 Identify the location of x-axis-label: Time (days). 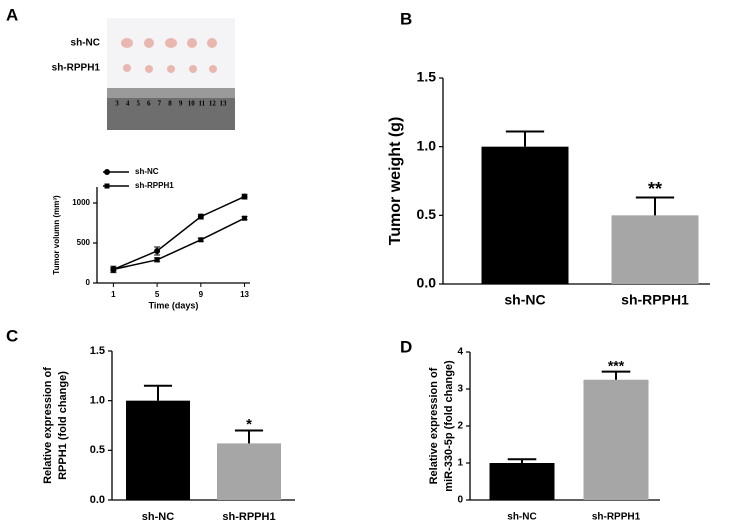
(174, 305).